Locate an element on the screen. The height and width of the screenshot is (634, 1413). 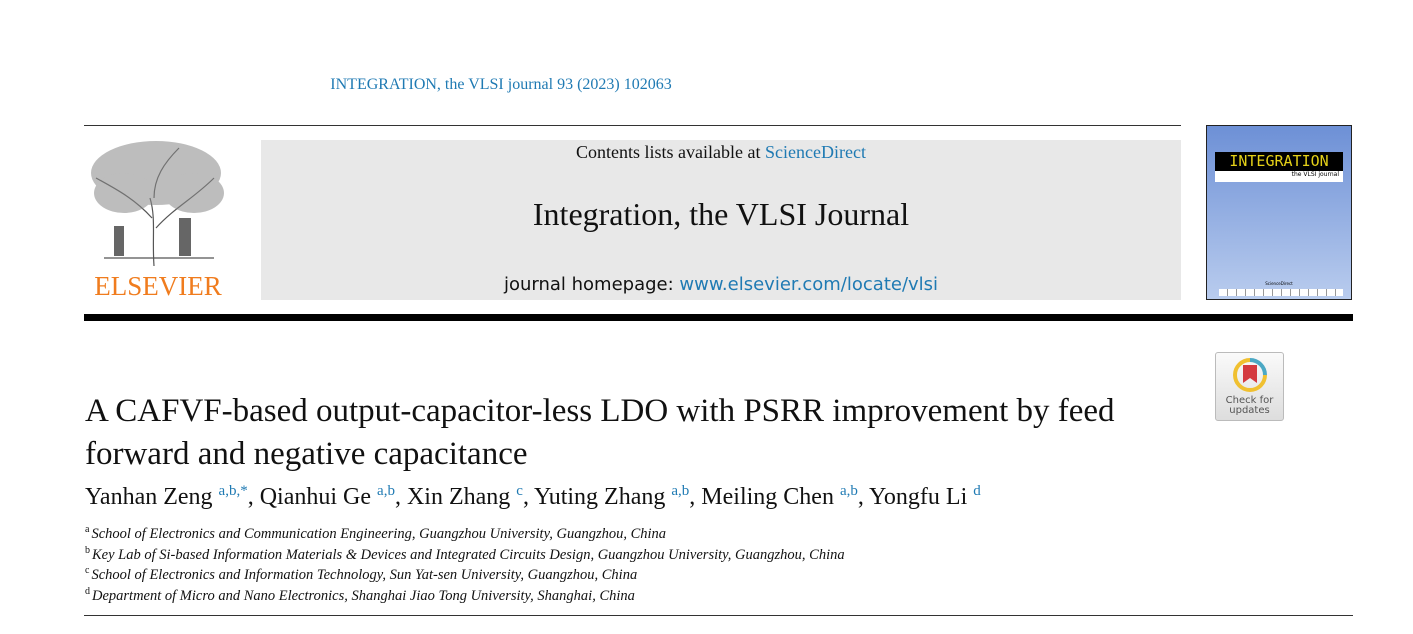
contents-prefix: Contents lists available at is located at coordinates (670, 152).